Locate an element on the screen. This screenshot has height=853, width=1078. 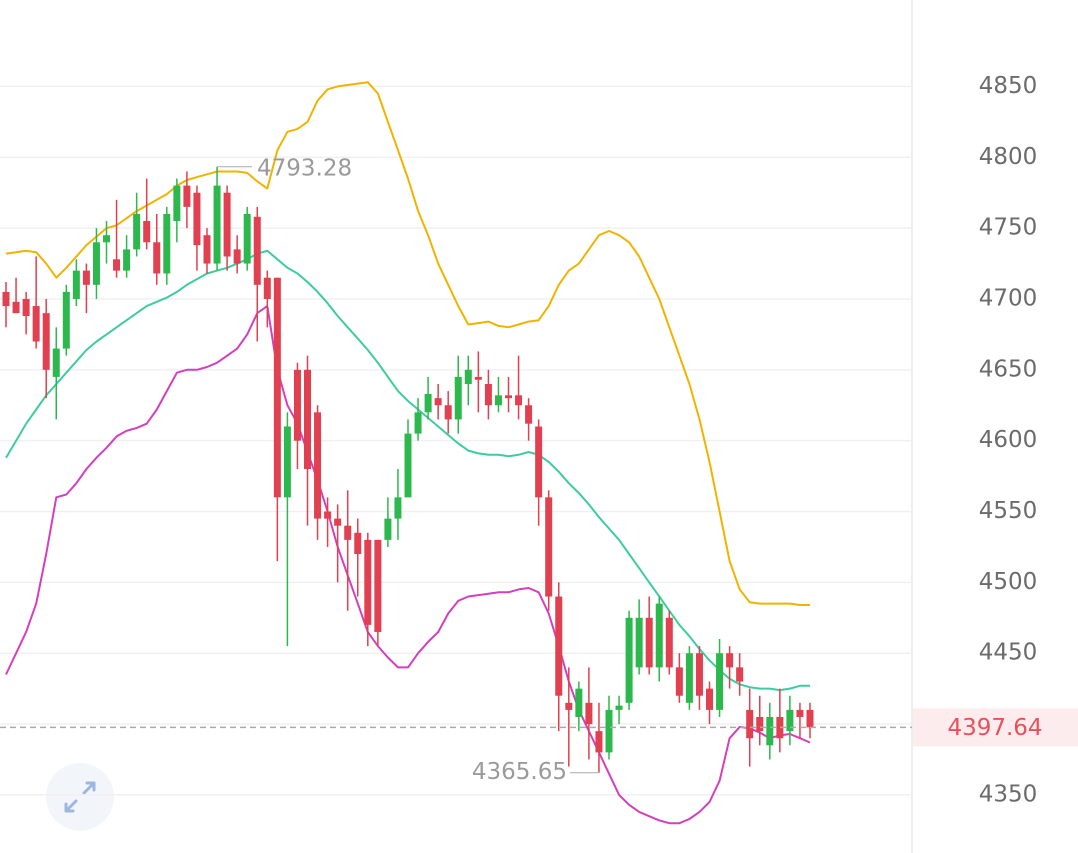
y-tick-label: 4700 is located at coordinates (1008, 298).